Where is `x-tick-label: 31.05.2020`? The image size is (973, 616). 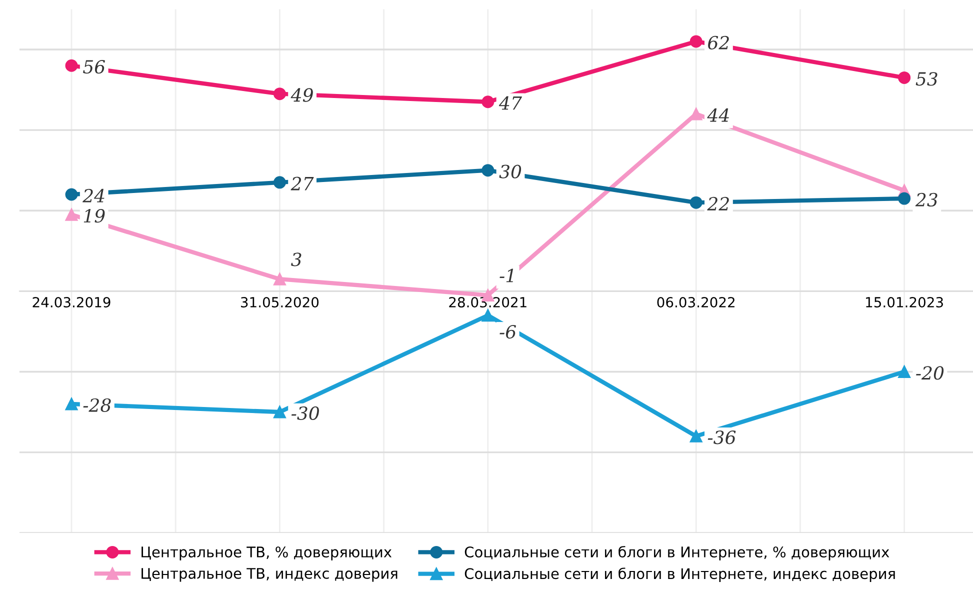 x-tick-label: 31.05.2020 is located at coordinates (280, 302).